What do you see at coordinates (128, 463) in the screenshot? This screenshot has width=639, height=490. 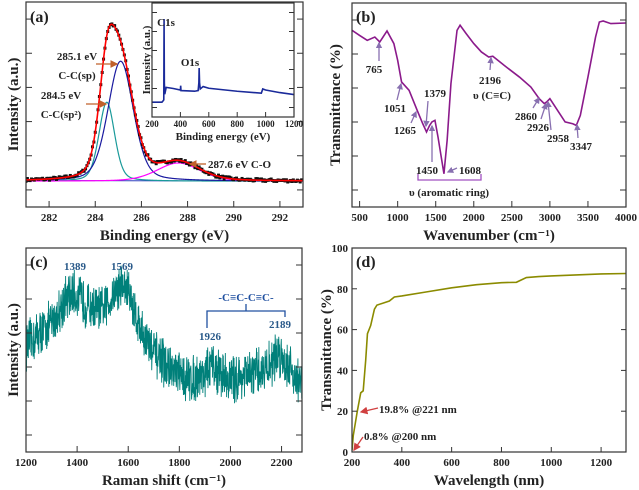 I see `x-tick-label: 1600` at bounding box center [128, 463].